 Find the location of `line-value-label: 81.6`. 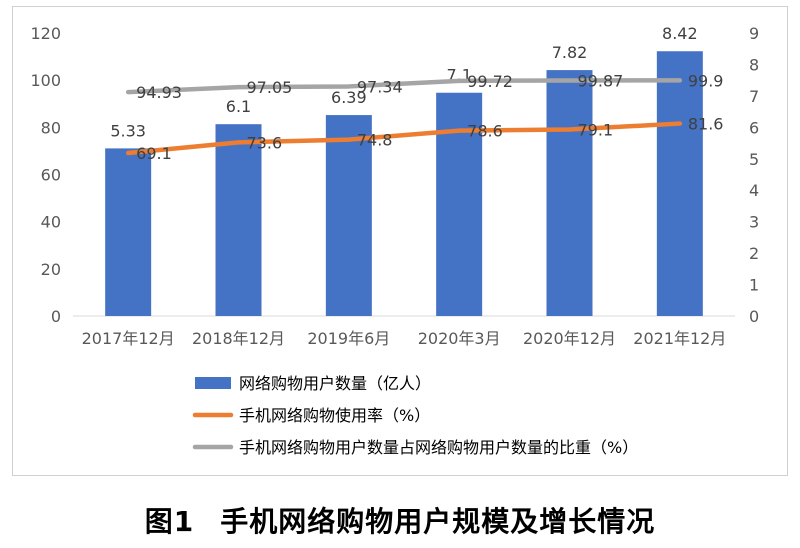

line-value-label: 81.6 is located at coordinates (706, 124).